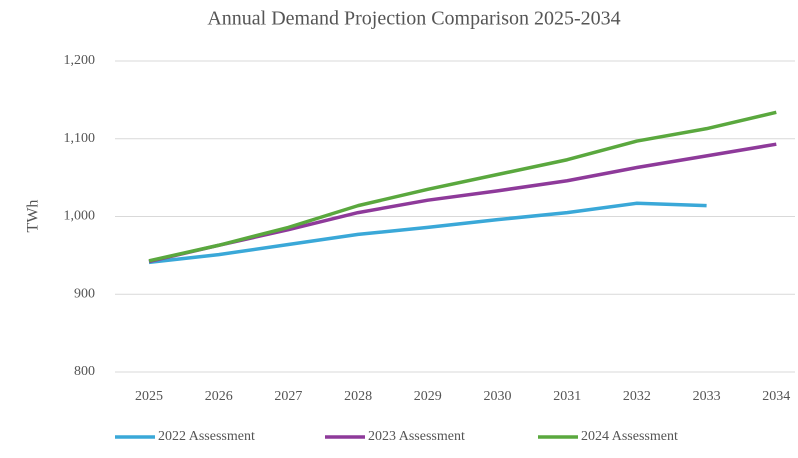 The width and height of the screenshot is (798, 458). What do you see at coordinates (288, 396) in the screenshot?
I see `x-tick-label: 2027` at bounding box center [288, 396].